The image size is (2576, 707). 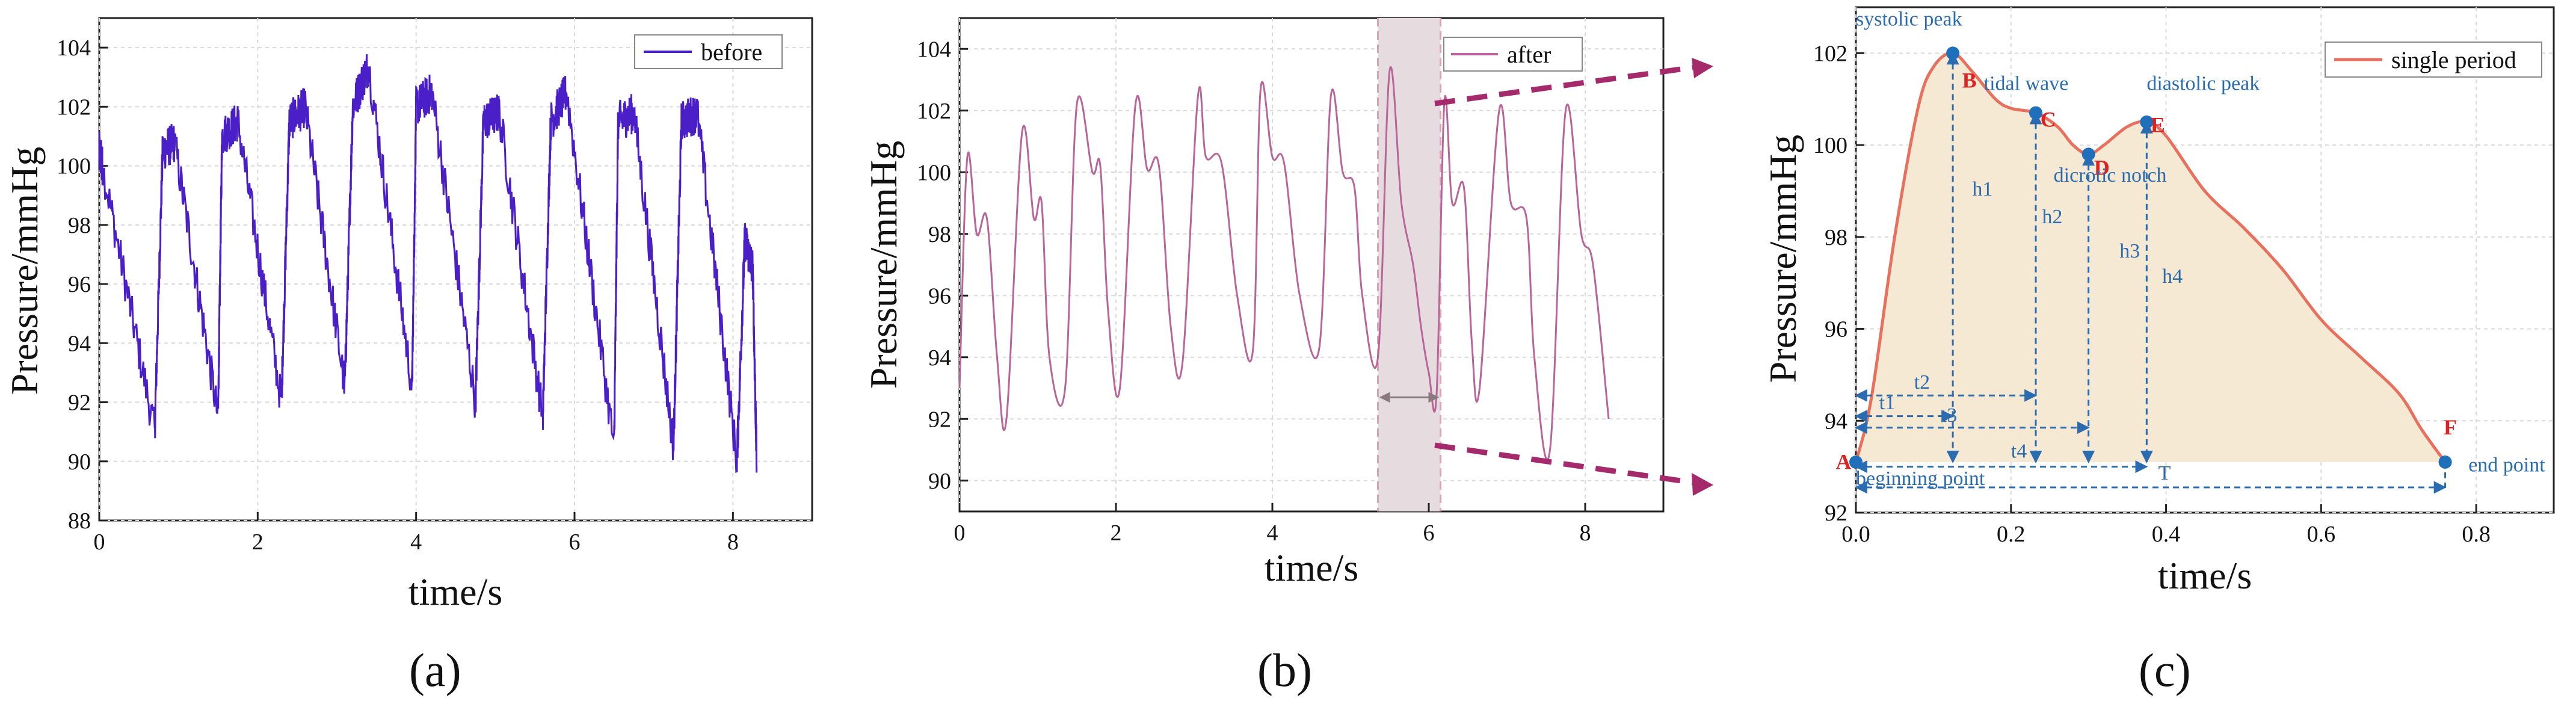 I want to click on annotation-dicrotic-notch: dicrotic notch, so click(x=2110, y=175).